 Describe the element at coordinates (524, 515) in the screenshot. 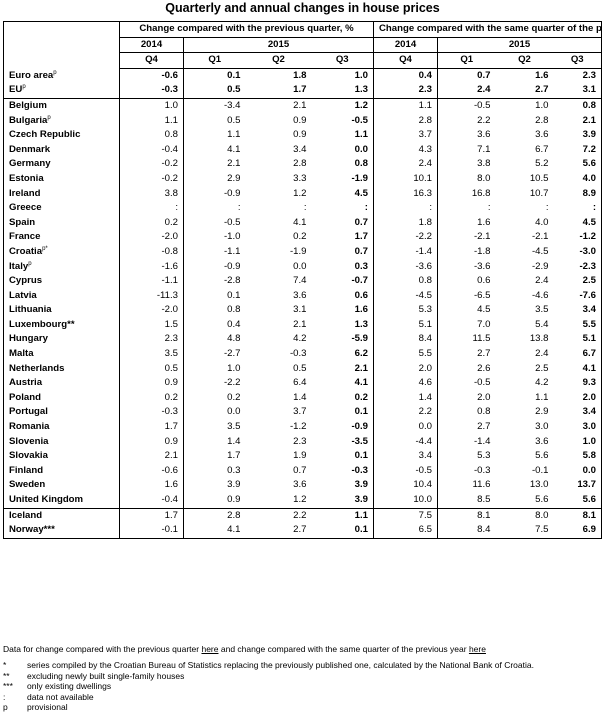

I see `yoy-value: 8.0` at that location.